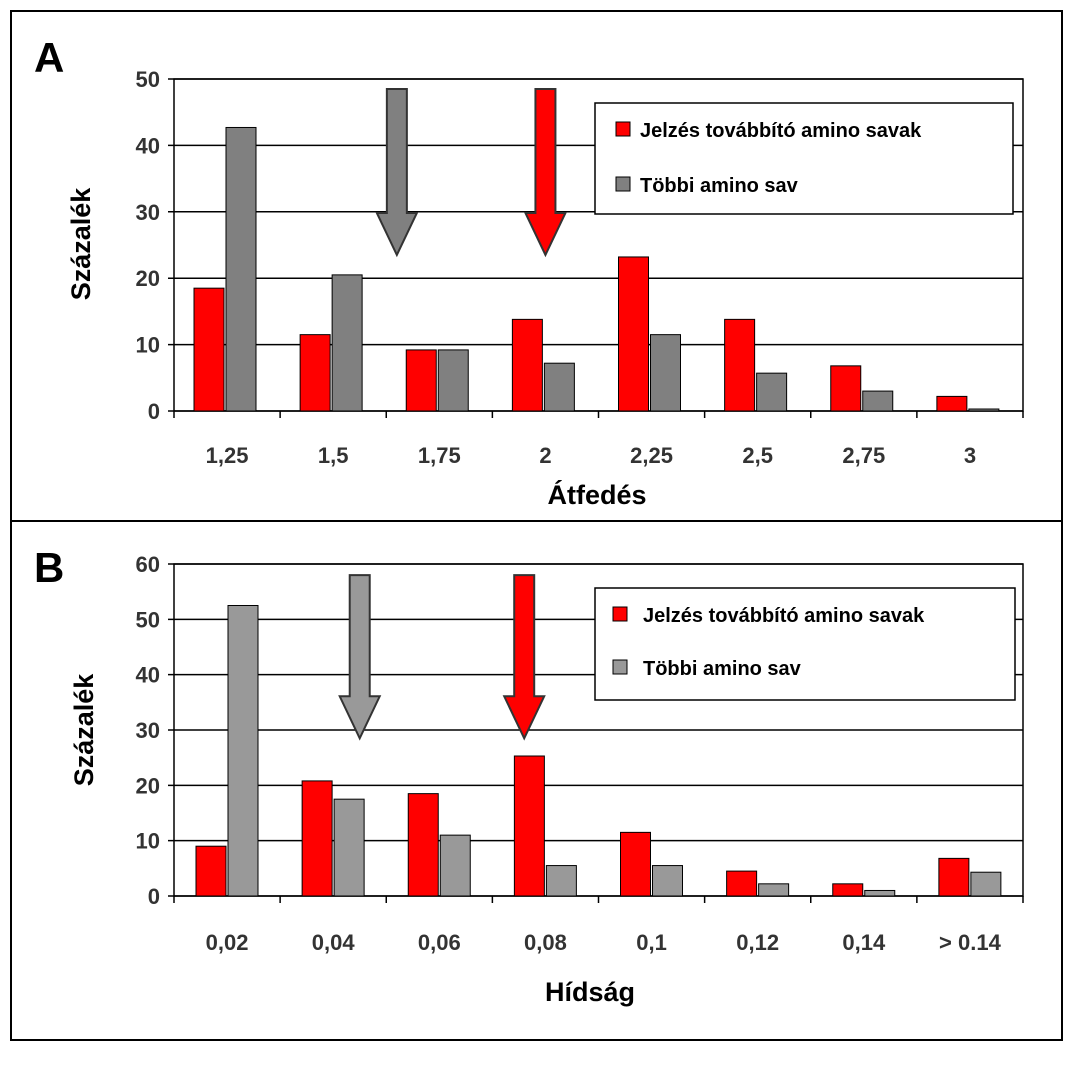 The width and height of the screenshot is (1076, 1073). What do you see at coordinates (524, 657) in the screenshot?
I see `panel-b-arrow-red` at bounding box center [524, 657].